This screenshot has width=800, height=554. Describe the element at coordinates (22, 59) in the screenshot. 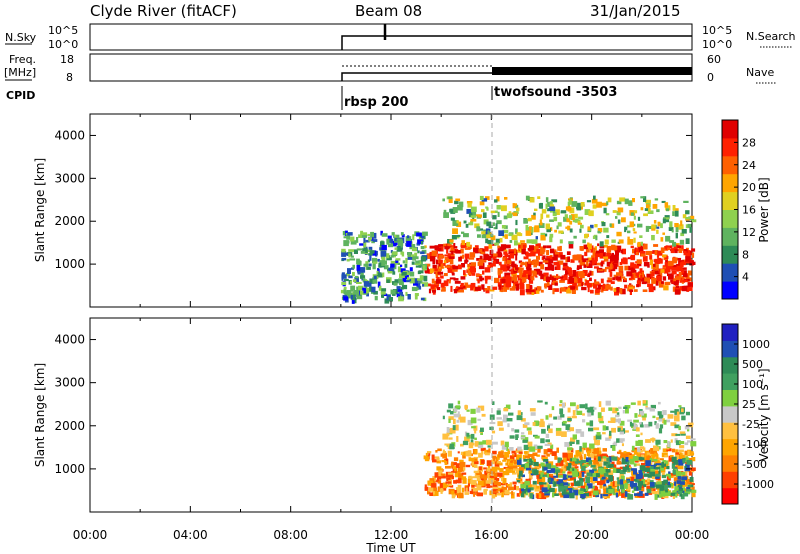

I see `freq-label-top: Freq.` at that location.